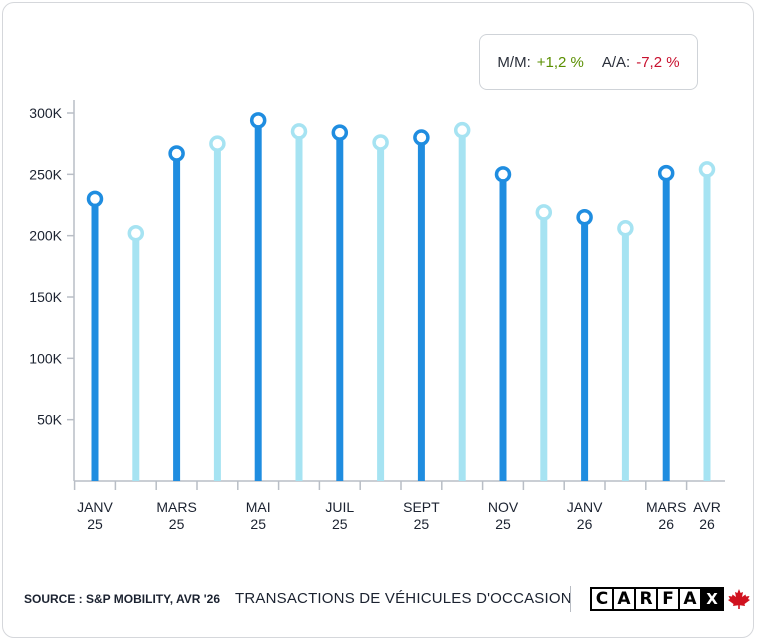 The width and height of the screenshot is (758, 642). I want to click on aa-label: A/A:, so click(616, 62).